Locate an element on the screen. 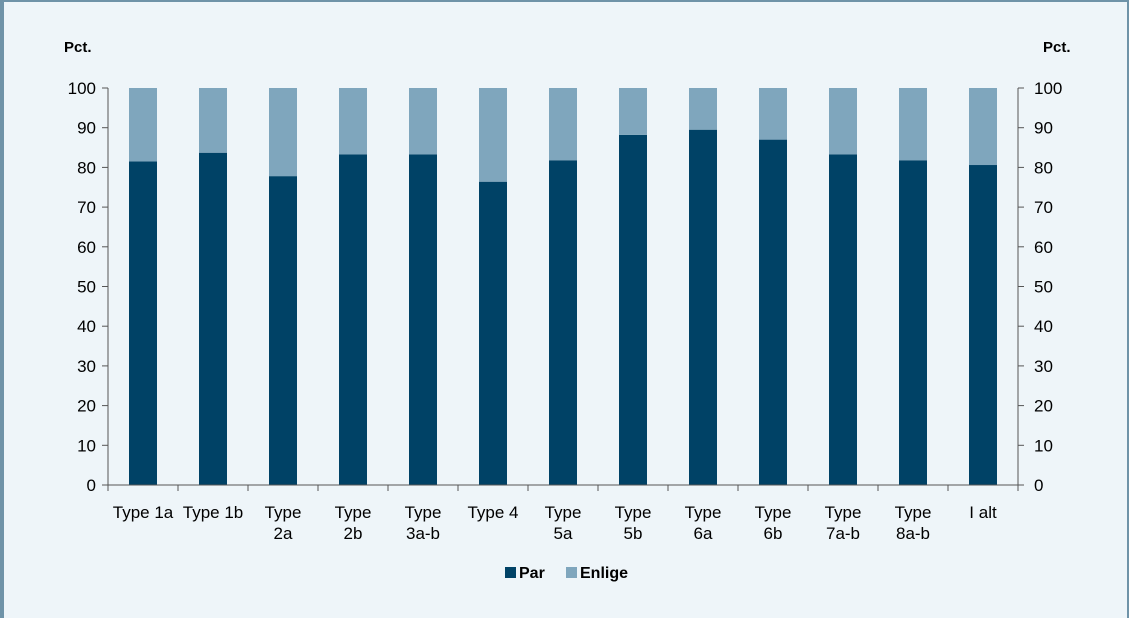  y-tick-label-left: 50 is located at coordinates (86, 287).